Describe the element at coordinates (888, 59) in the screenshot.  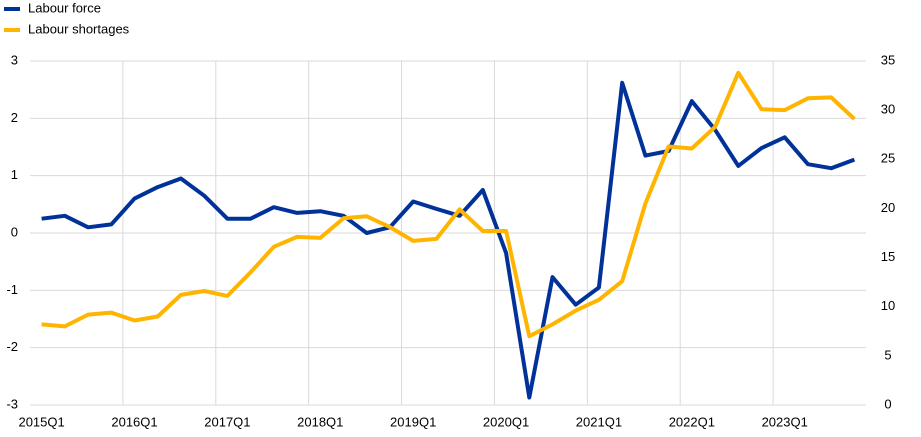
I see `y2-tick-label: 35` at that location.